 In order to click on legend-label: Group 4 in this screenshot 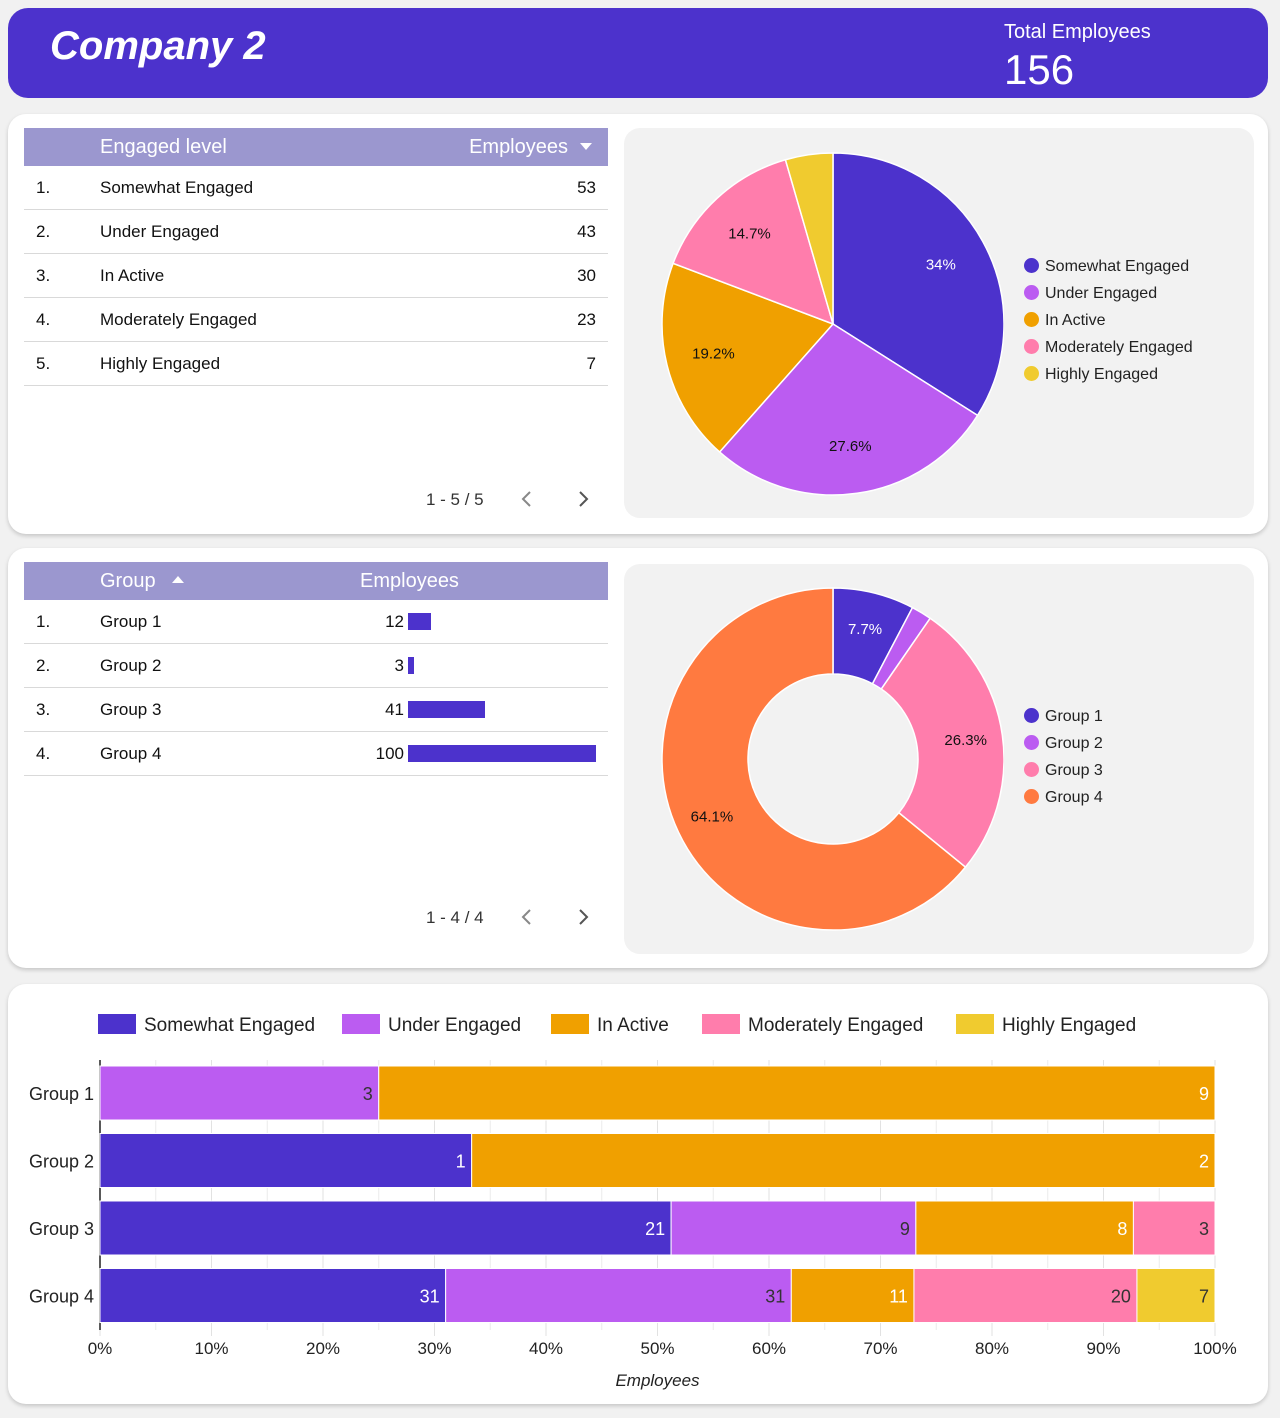, I will do `click(1074, 797)`.